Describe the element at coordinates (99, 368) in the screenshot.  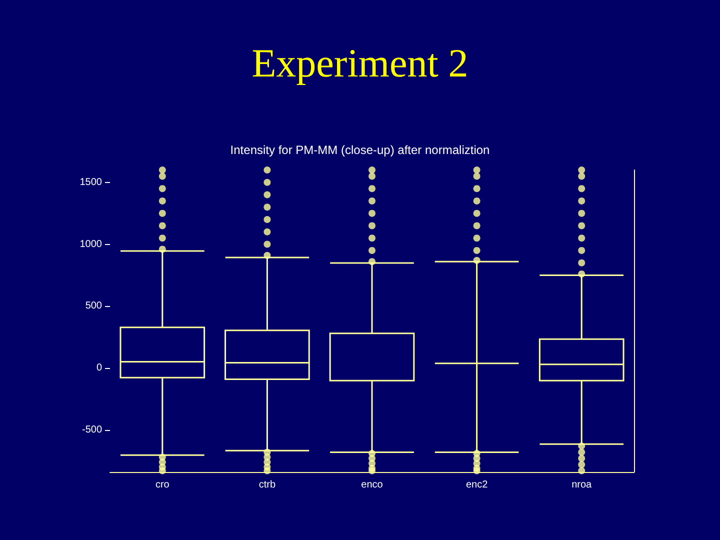
I see `y-tick-label: 0` at that location.